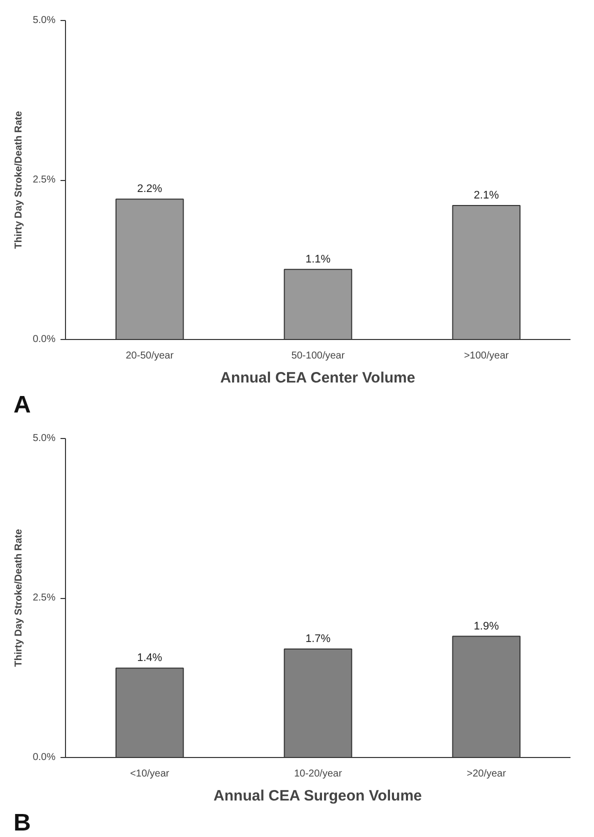 The width and height of the screenshot is (594, 837). I want to click on data-label: 1.7%, so click(318, 639).